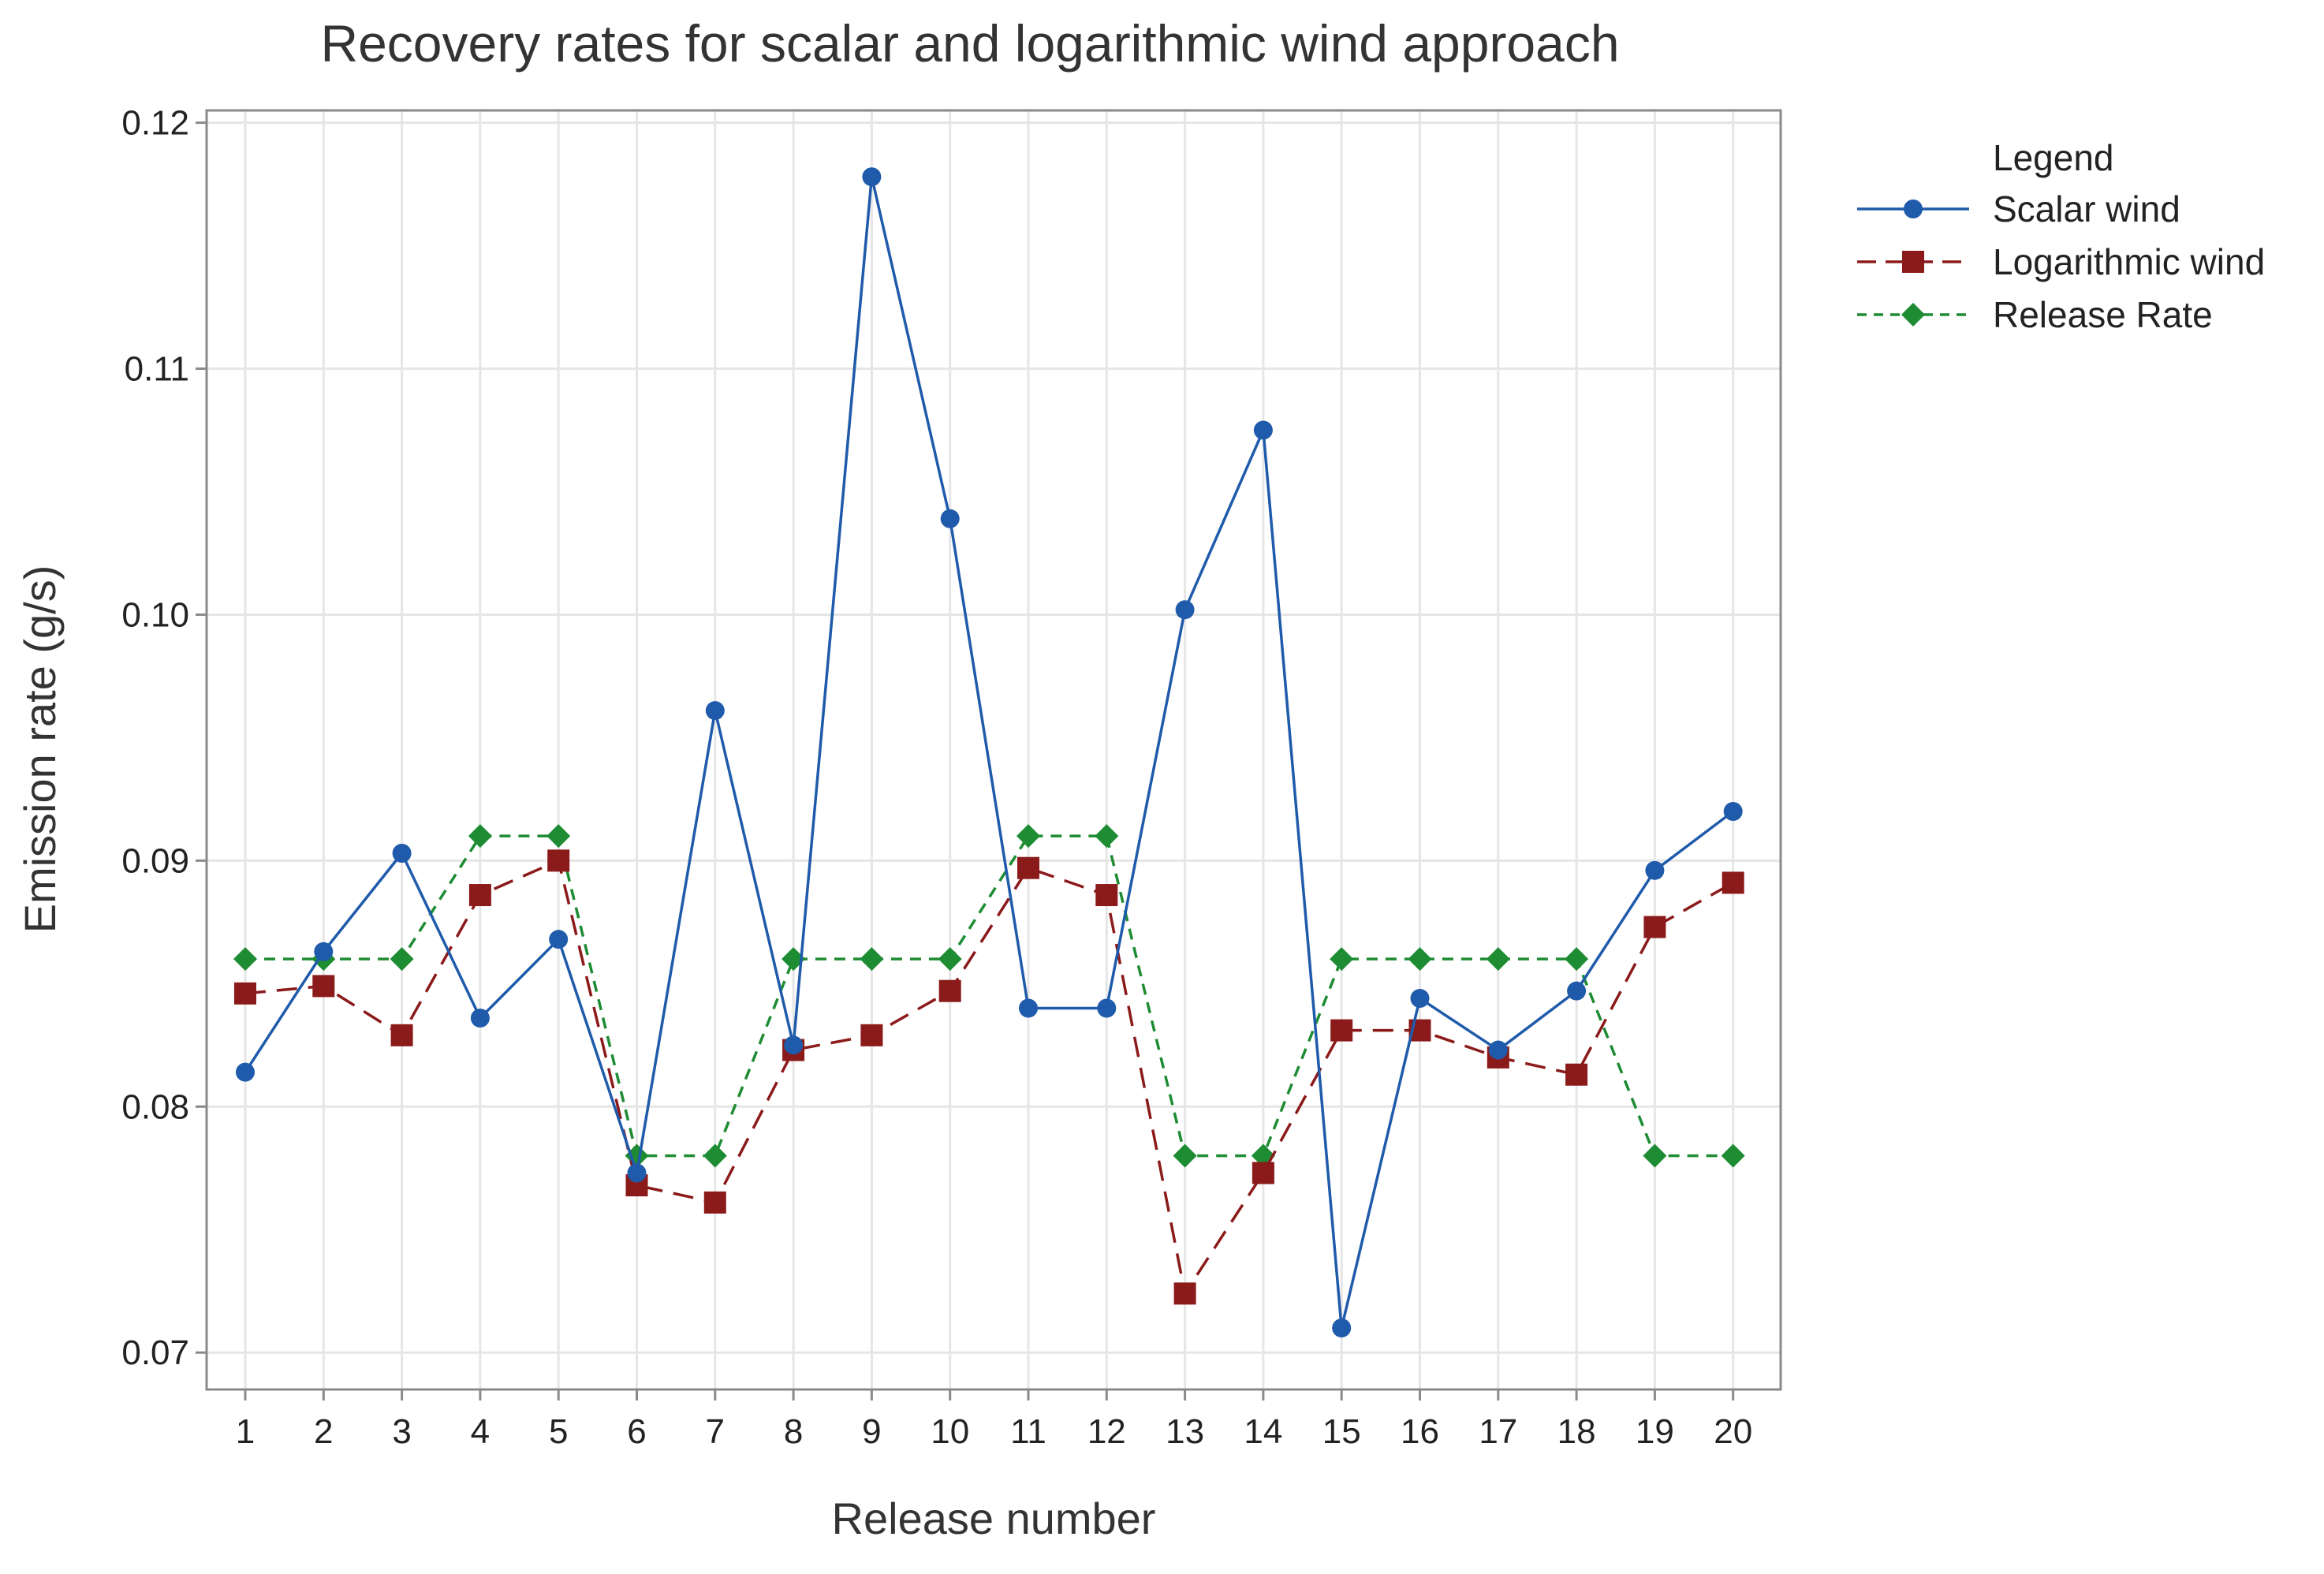 This screenshot has width=2324, height=1574. I want to click on x-tick-label: 4, so click(480, 1431).